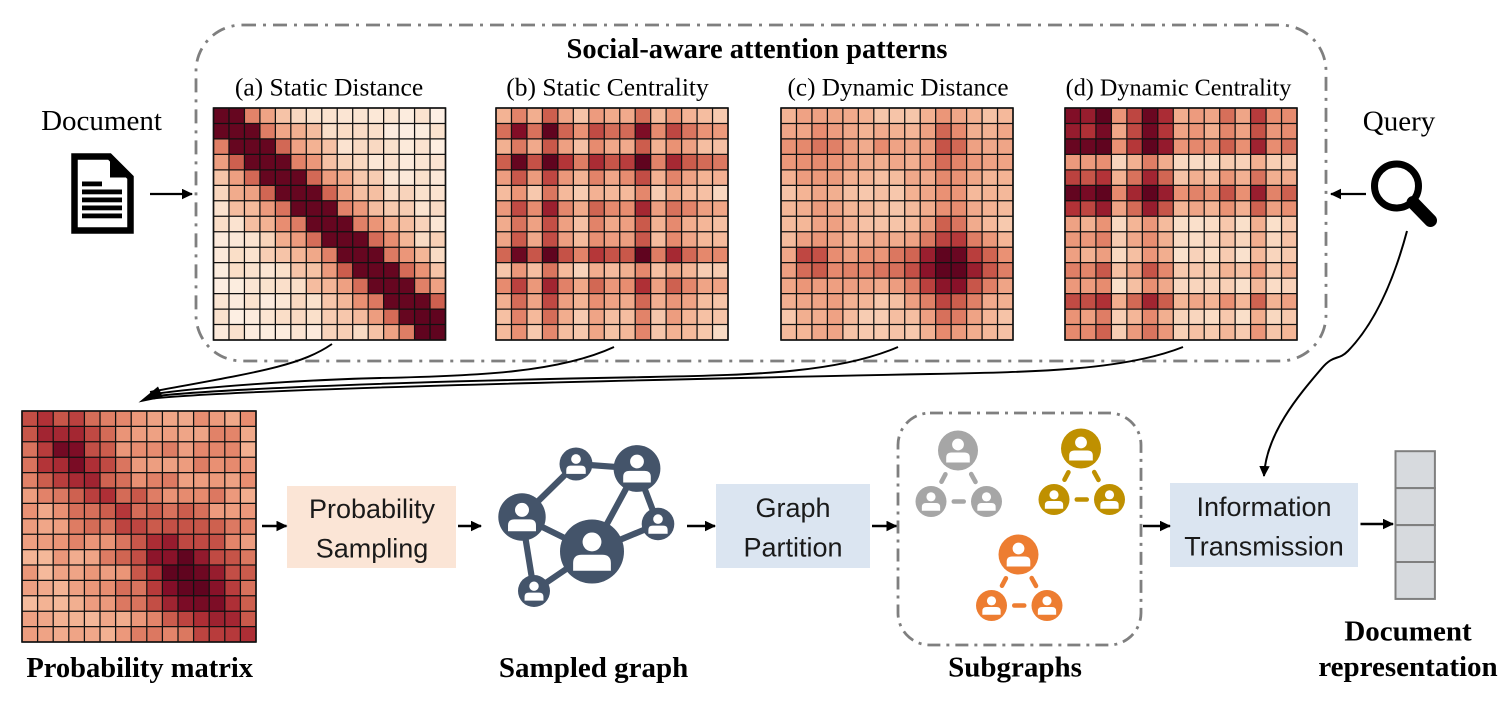  What do you see at coordinates (372, 509) in the screenshot?
I see `svg-text: Probability` at bounding box center [372, 509].